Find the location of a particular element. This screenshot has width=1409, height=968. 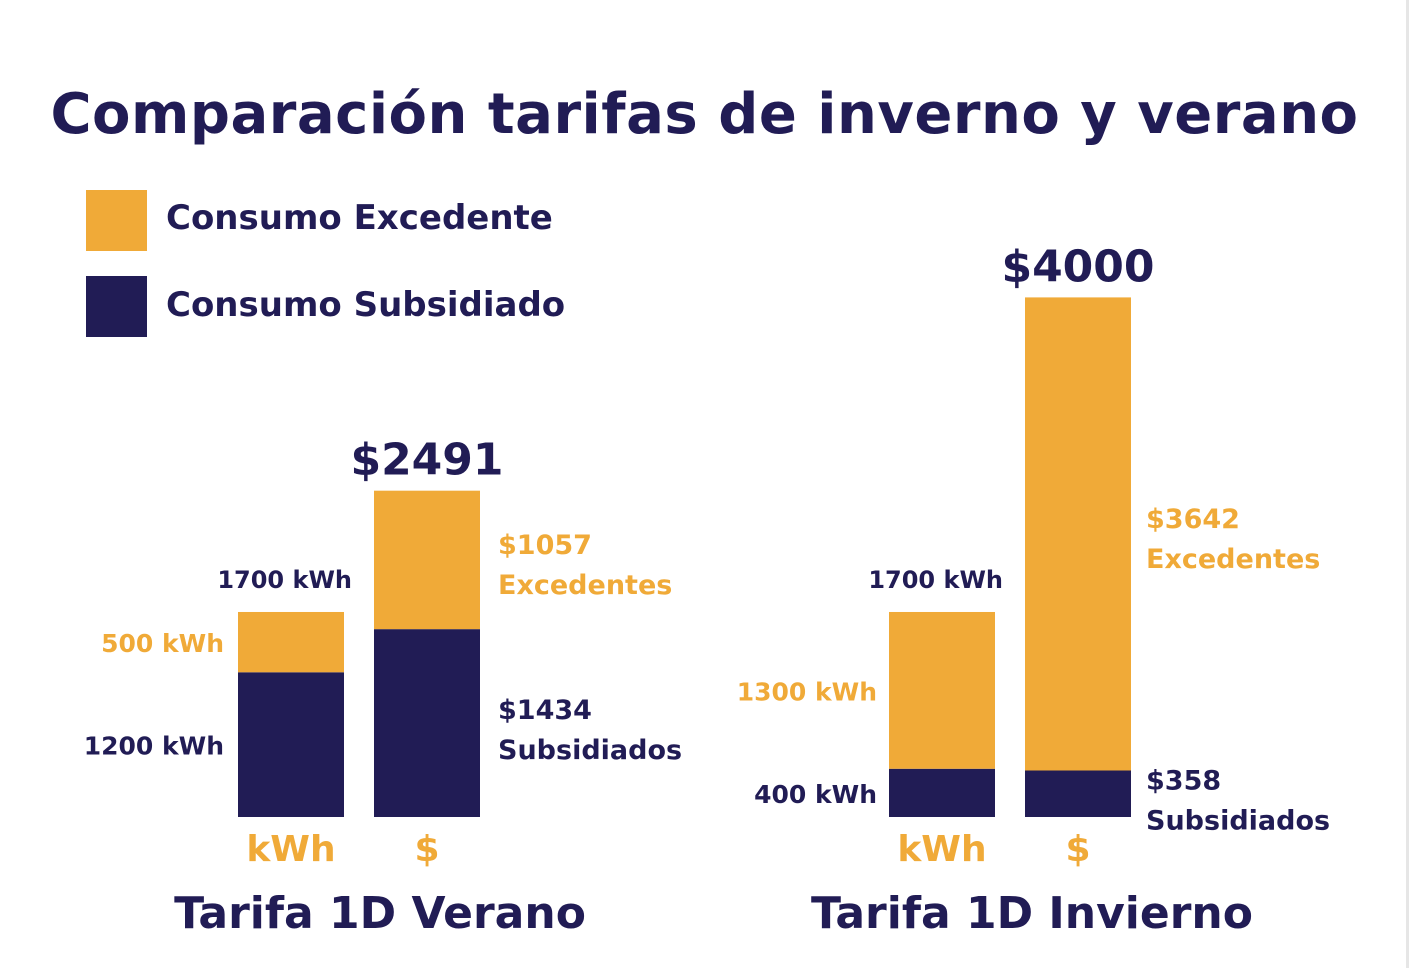

legend-label-excedente: Consumo Excedente is located at coordinates (359, 218).